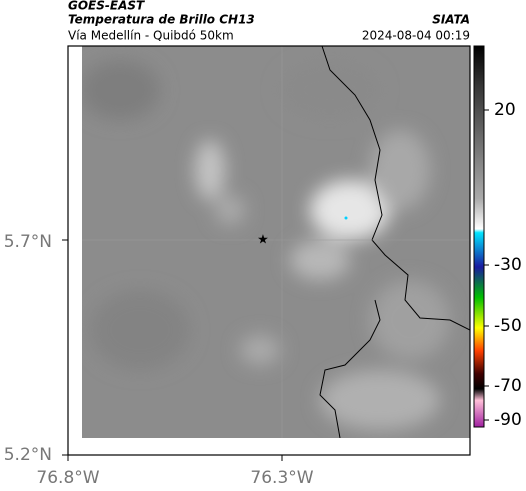 The image size is (526, 491). Describe the element at coordinates (451, 20) in the screenshot. I see `agency: SIATA` at that location.